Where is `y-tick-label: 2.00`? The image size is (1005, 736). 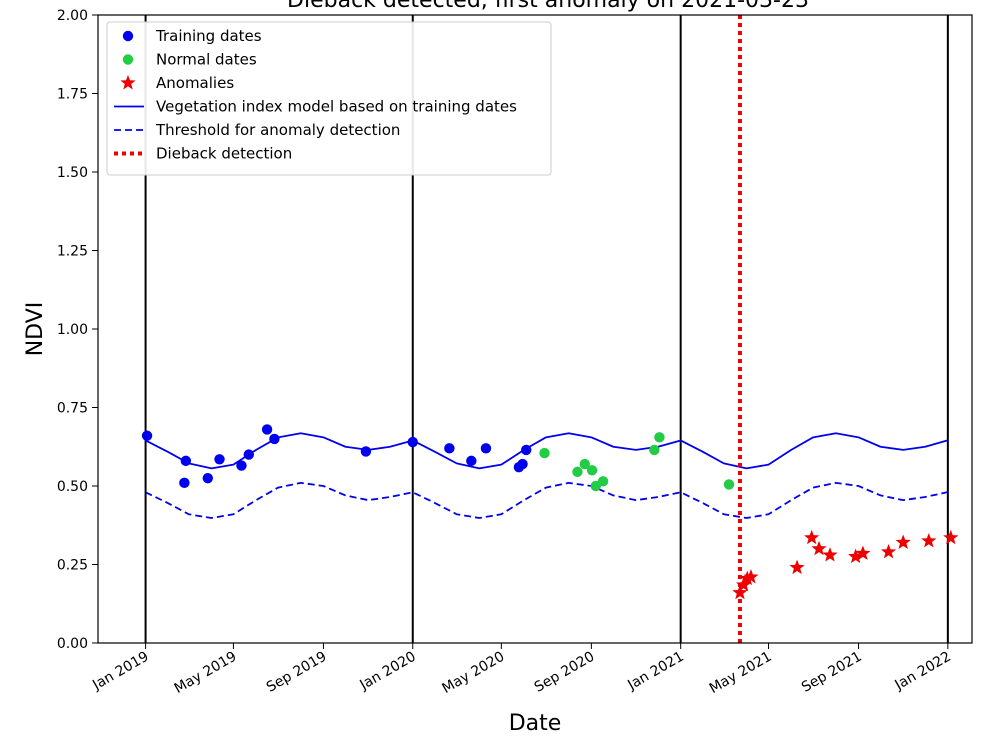
y-tick-label: 2.00 is located at coordinates (72, 16).